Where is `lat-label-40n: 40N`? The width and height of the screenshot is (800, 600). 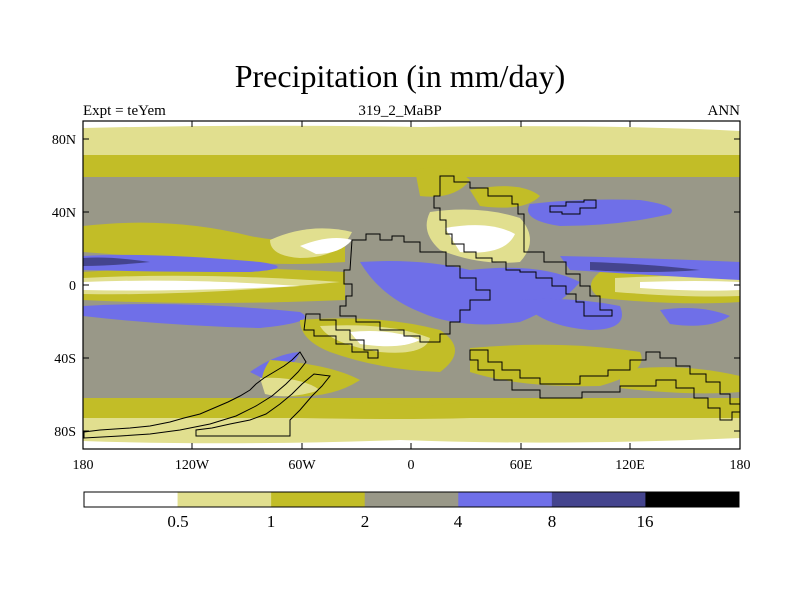
lat-label-40n: 40N is located at coordinates (64, 213).